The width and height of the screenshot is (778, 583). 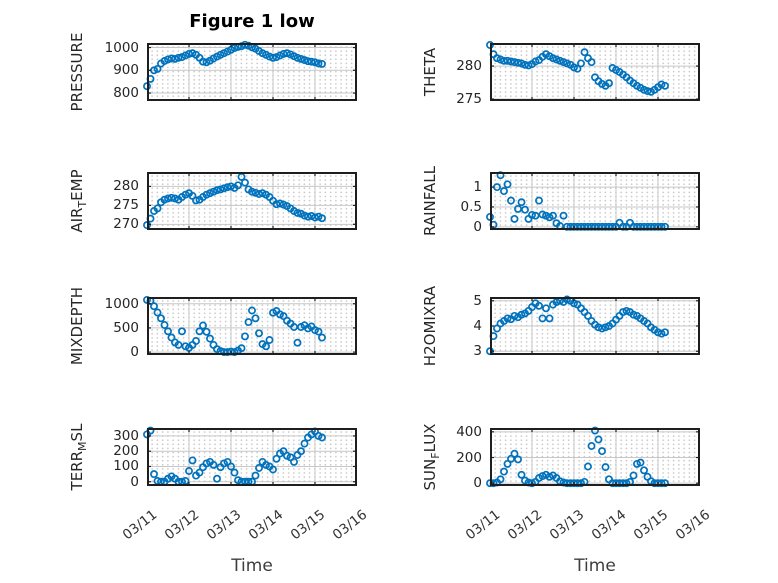 I want to click on subplot-air_temp, so click(x=250, y=201).